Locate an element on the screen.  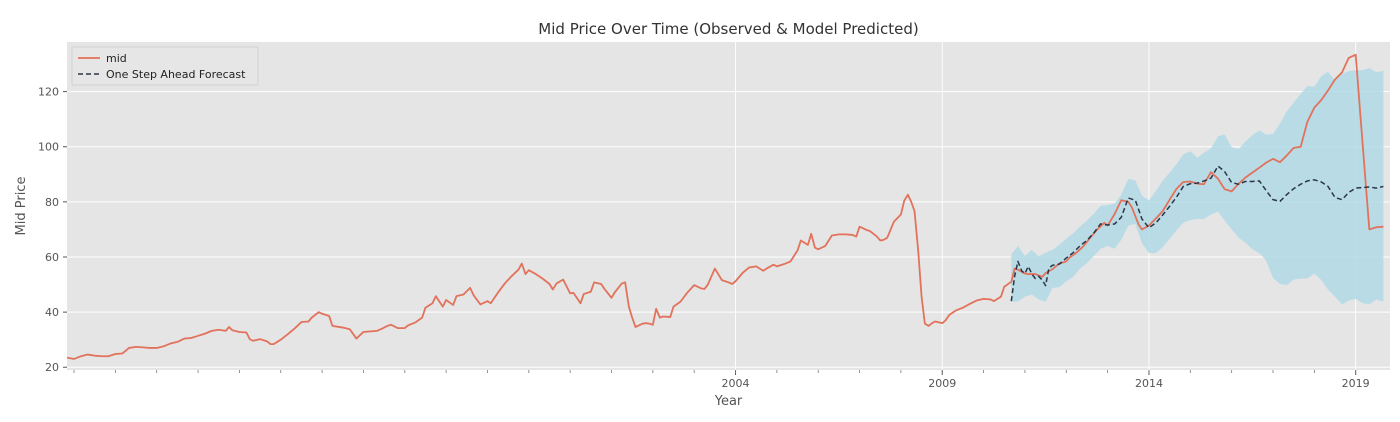
legend: mid One Step Ahead Forecast is located at coordinates (165, 66).